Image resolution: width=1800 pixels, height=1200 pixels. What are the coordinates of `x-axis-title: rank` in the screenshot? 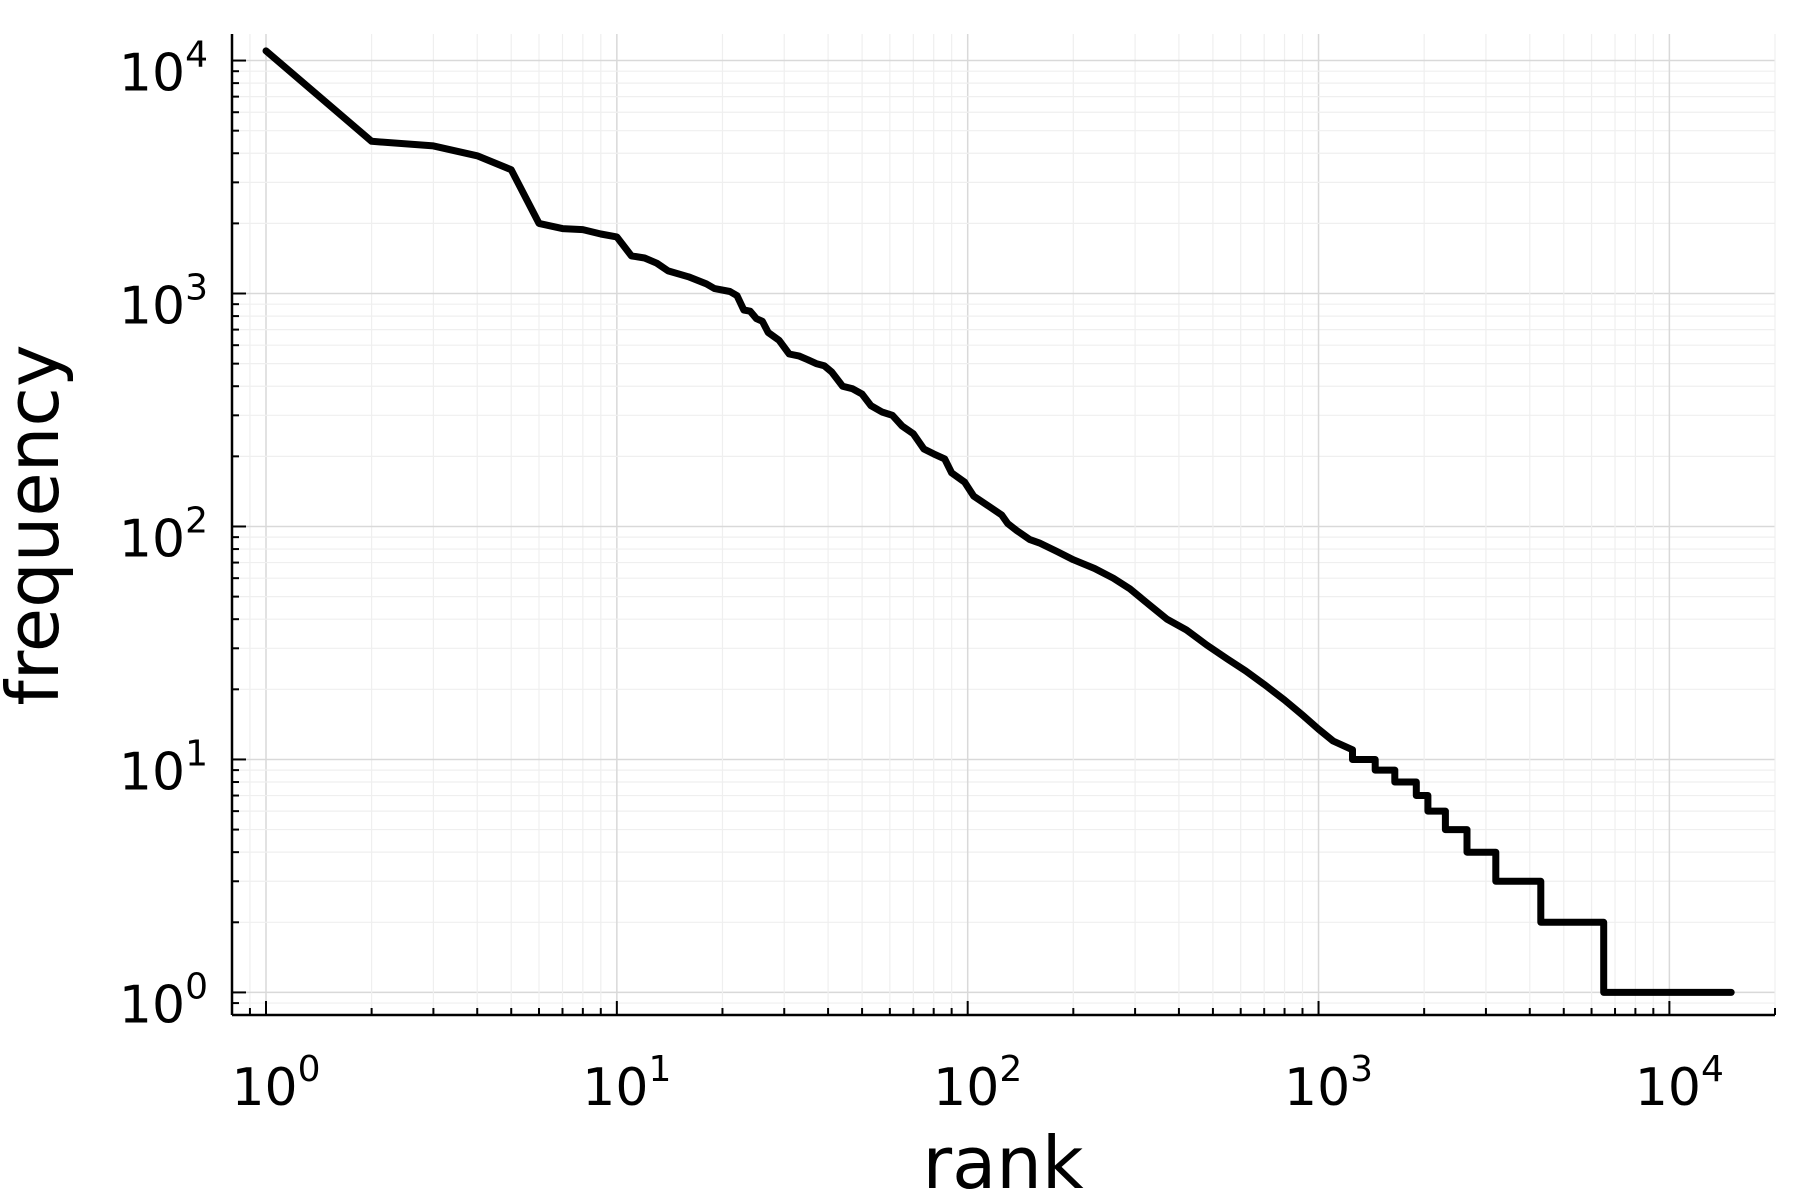 It's located at (1002, 1160).